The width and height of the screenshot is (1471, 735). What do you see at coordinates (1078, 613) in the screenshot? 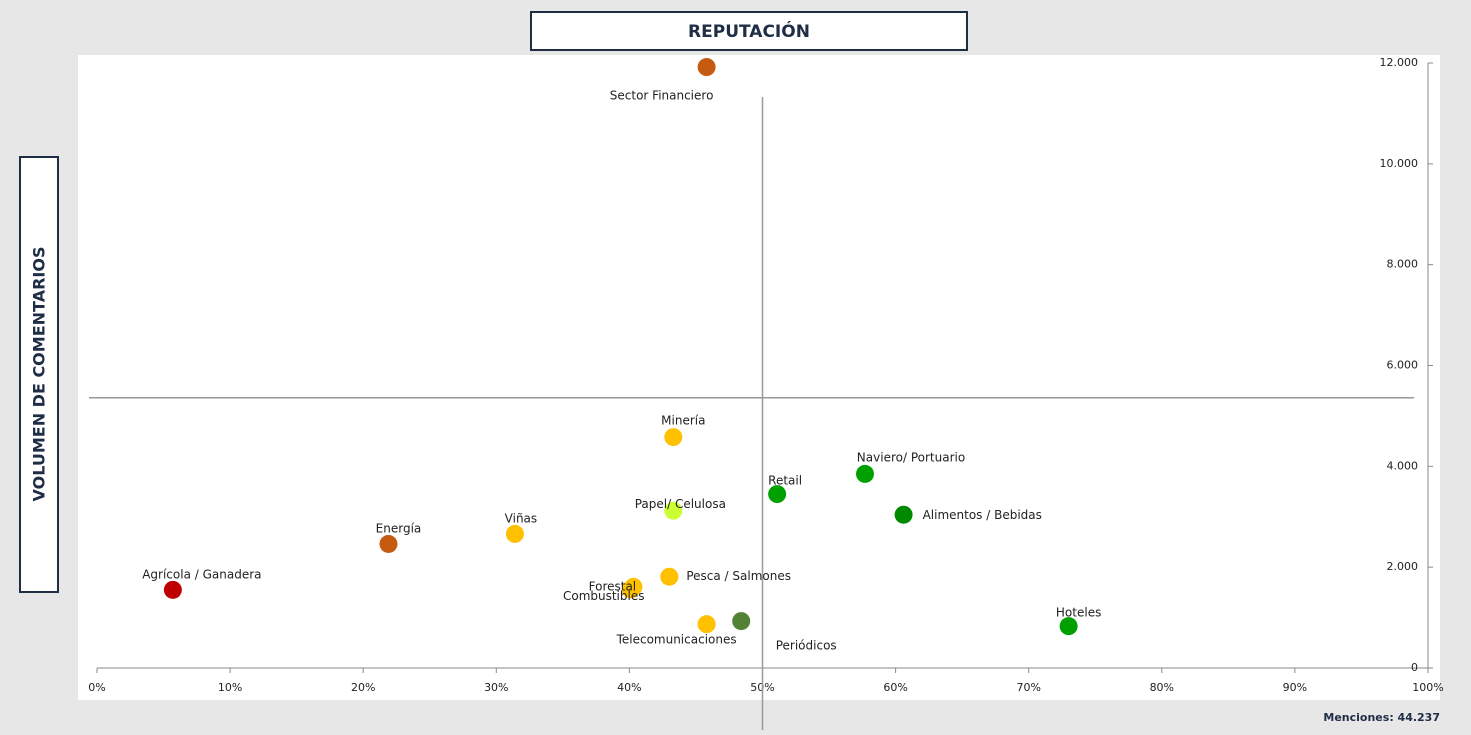
I see `point-label: Hoteles` at bounding box center [1078, 613].